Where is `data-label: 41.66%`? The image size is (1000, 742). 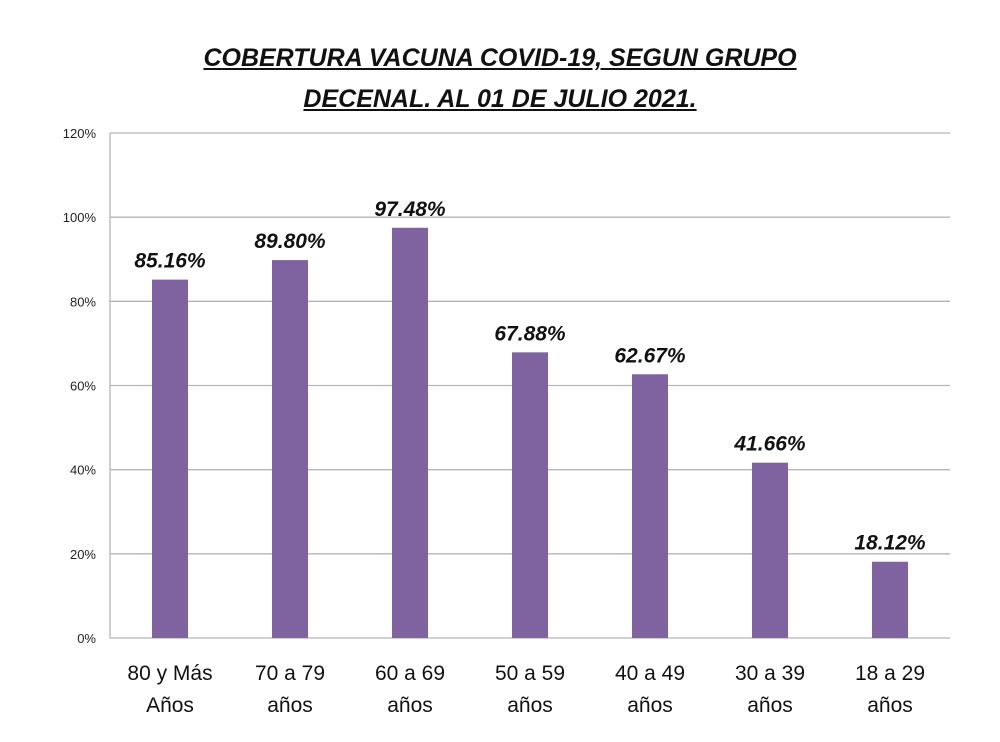 data-label: 41.66% is located at coordinates (769, 444).